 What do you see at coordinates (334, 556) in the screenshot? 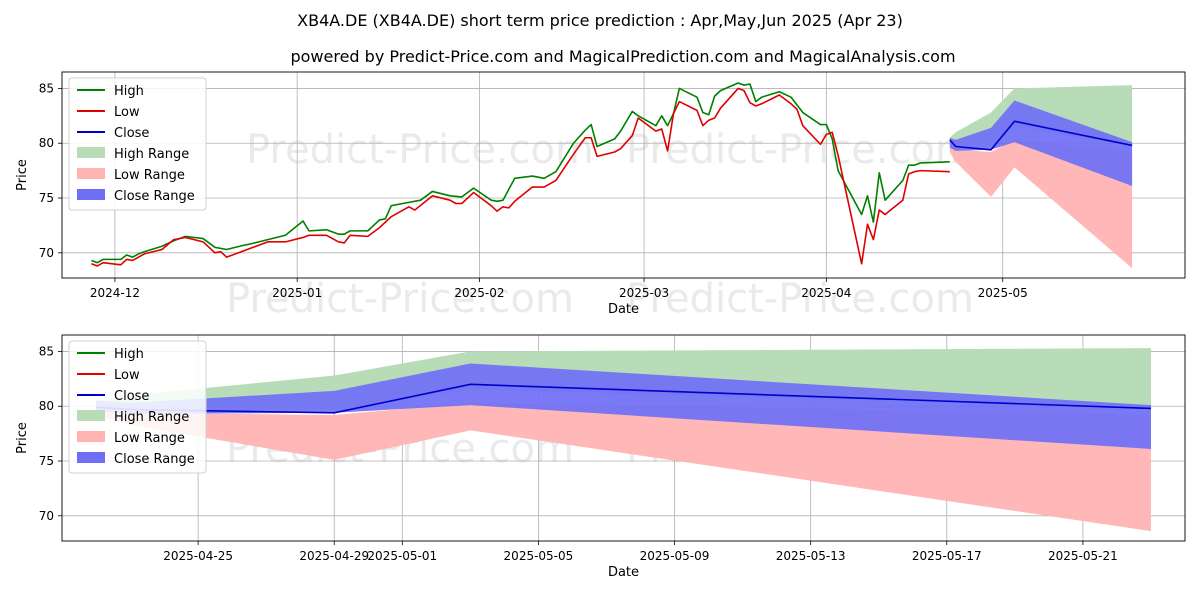
I see `x-tick-label: 2025-04-29` at bounding box center [334, 556].